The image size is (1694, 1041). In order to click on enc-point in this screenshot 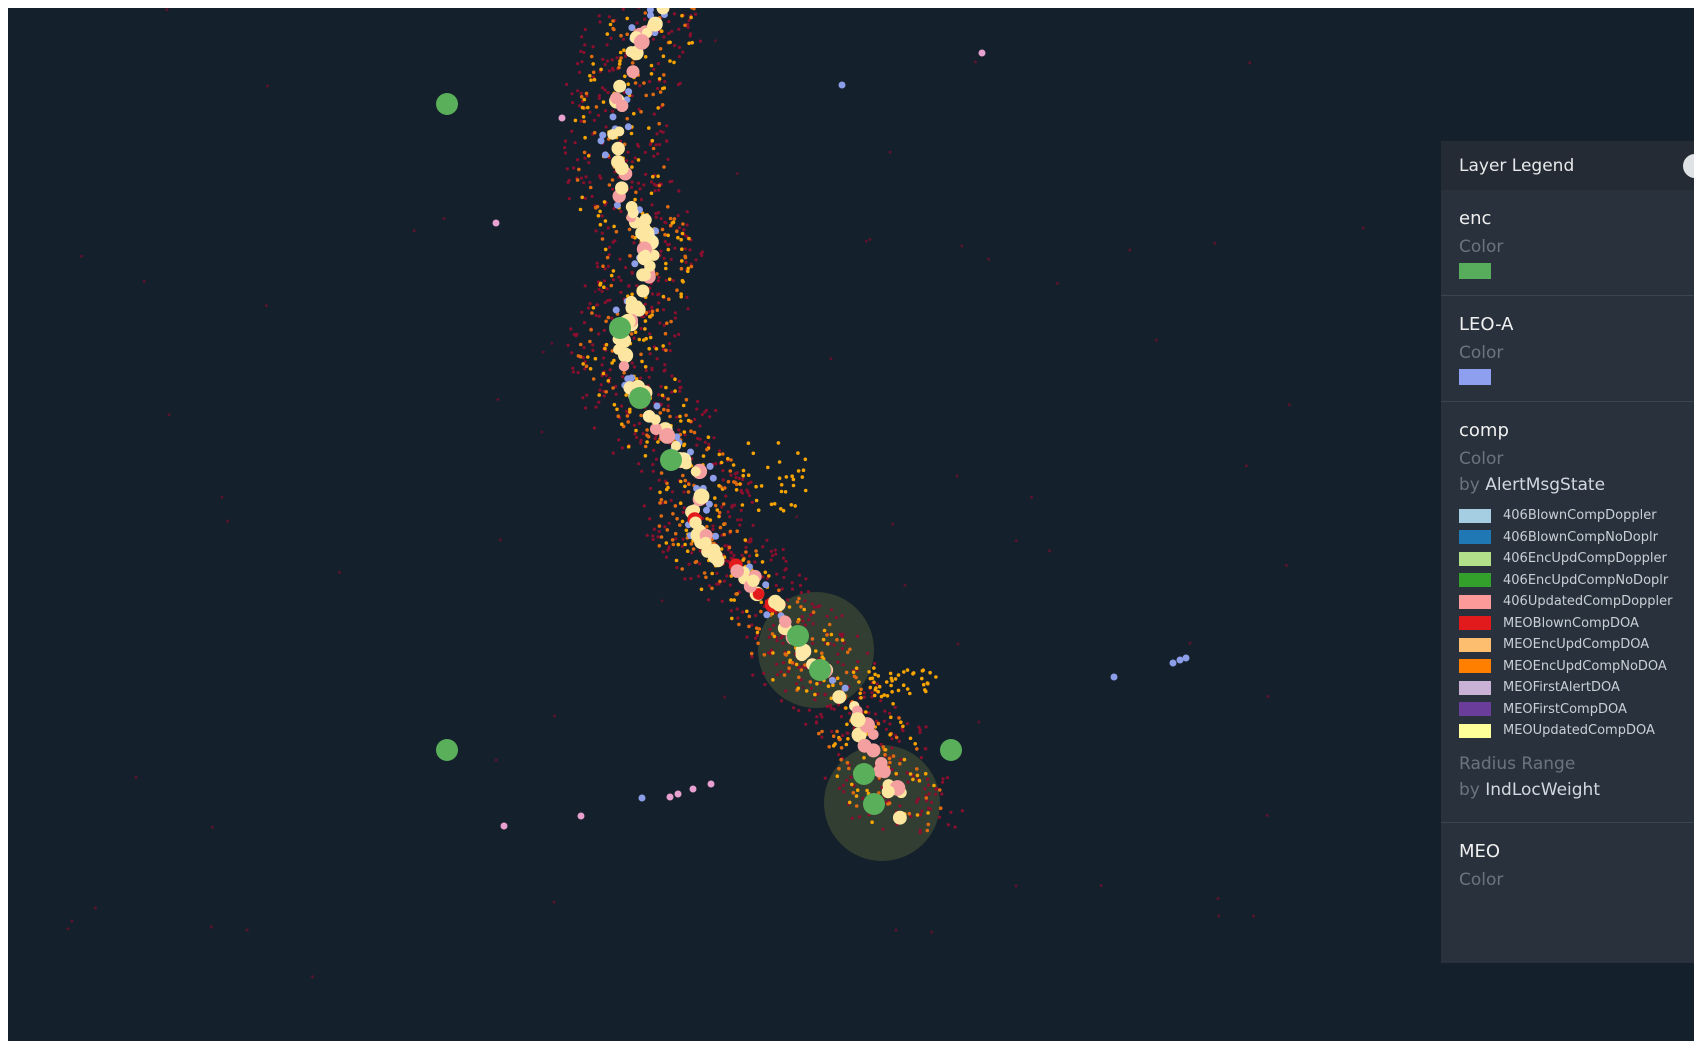, I will do `click(671, 460)`.